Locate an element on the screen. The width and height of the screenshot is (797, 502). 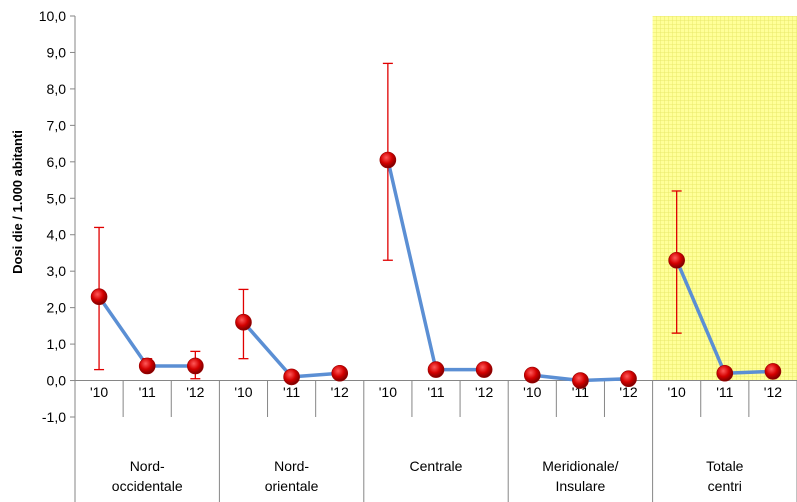
group-label: Nord-occidentale is located at coordinates (147, 476).